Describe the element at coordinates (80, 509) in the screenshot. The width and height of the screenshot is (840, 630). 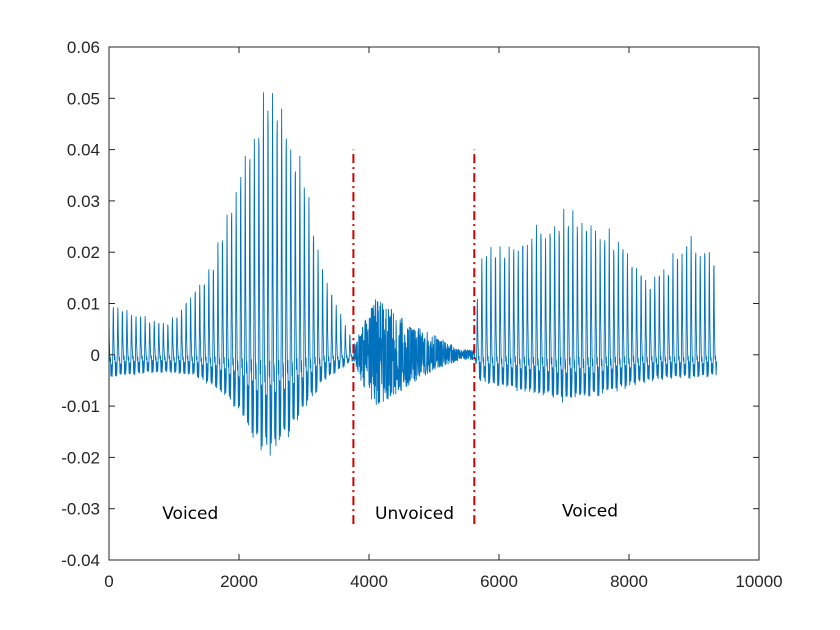
I see `y-tick-label: -0.03` at that location.